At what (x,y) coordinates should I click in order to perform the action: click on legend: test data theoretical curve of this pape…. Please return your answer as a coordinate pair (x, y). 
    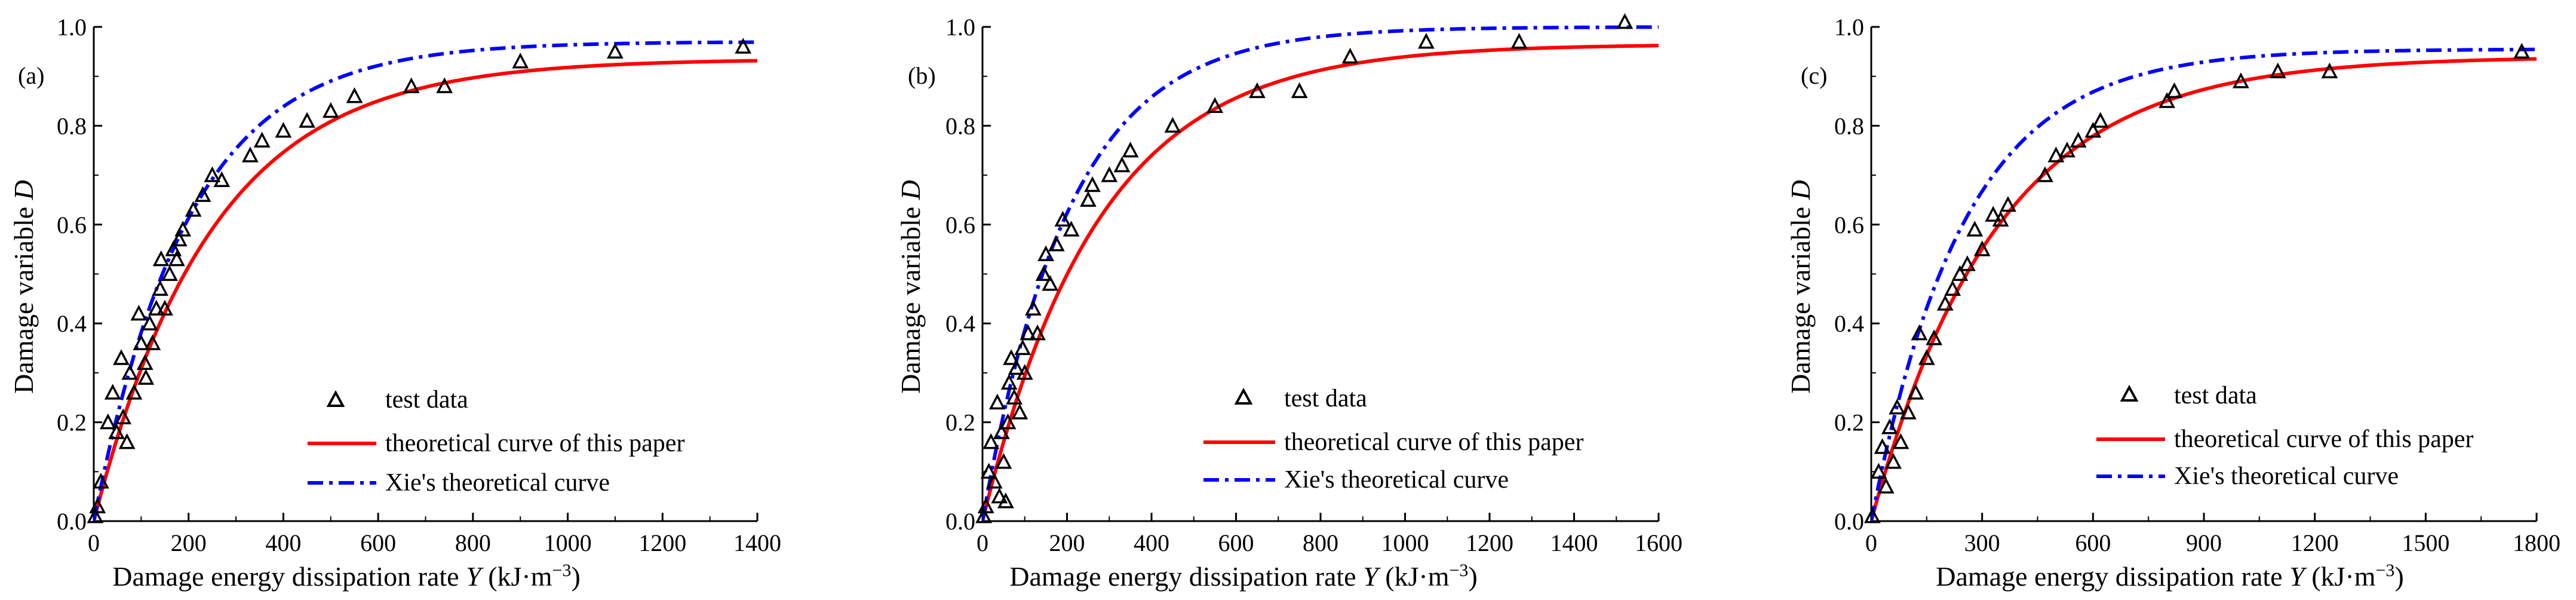
    Looking at the image, I should click on (1393, 439).